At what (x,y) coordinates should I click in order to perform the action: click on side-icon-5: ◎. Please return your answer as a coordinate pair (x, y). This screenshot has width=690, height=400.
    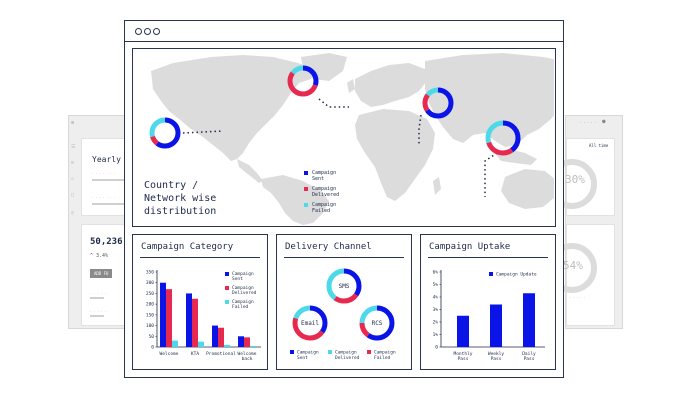
    Looking at the image, I should click on (73, 213).